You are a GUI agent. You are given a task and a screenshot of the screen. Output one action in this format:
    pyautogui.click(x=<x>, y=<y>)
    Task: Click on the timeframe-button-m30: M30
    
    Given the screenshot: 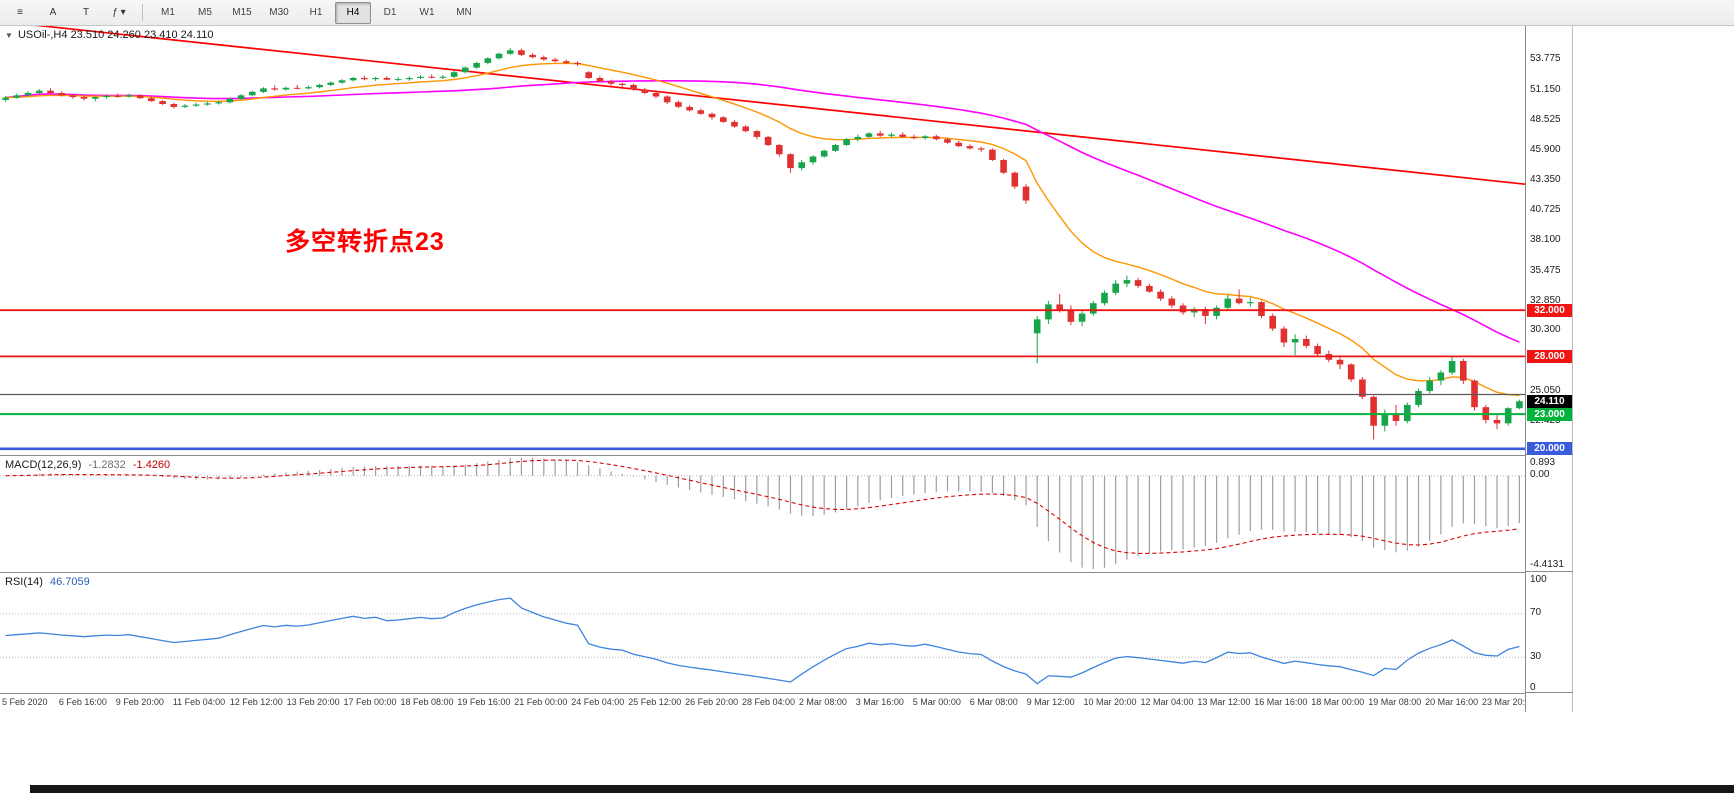 What is the action you would take?
    pyautogui.click(x=279, y=12)
    